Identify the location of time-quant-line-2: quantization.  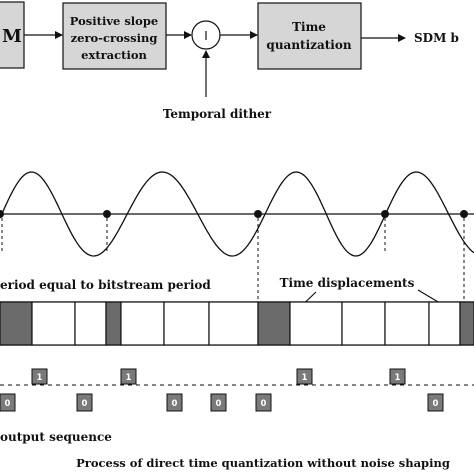
(308, 45).